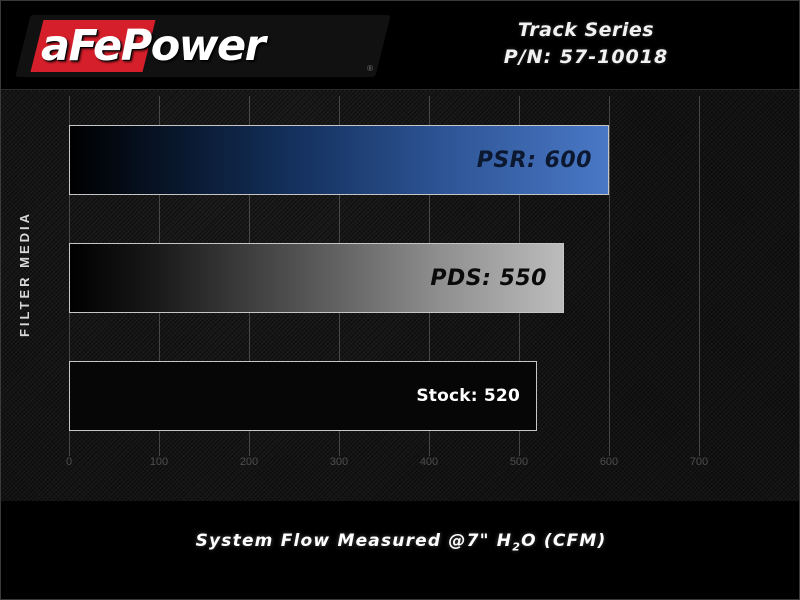  Describe the element at coordinates (400, 45) in the screenshot. I see `header-band: aFe Power ® Track Series P/N: 57-10018` at that location.